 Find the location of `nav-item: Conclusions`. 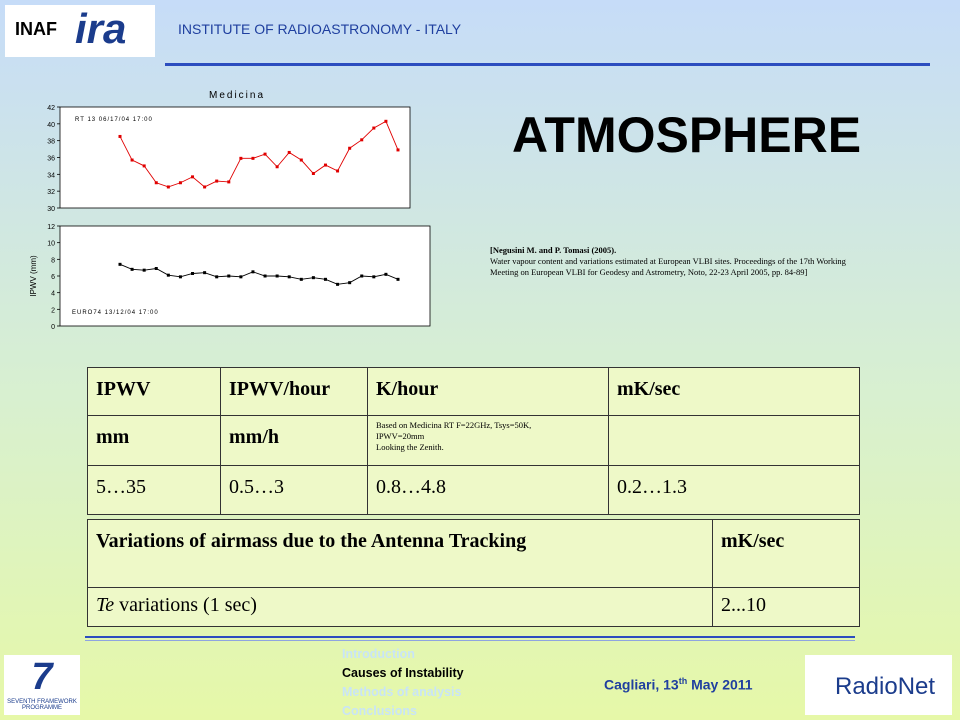

nav-item: Conclusions is located at coordinates (380, 711).